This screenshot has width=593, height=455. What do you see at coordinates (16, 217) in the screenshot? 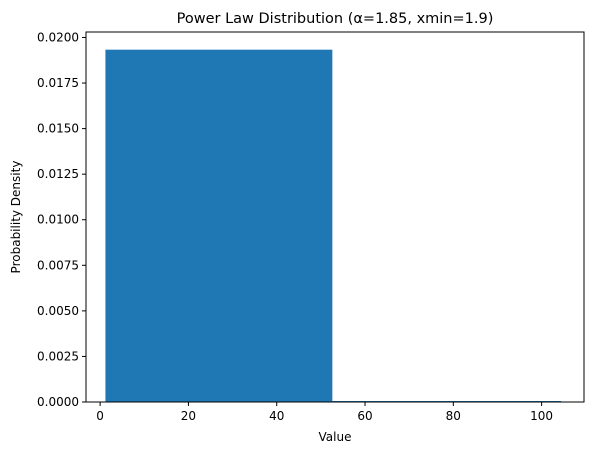
I see `y-axis-label: Probability Density` at bounding box center [16, 217].